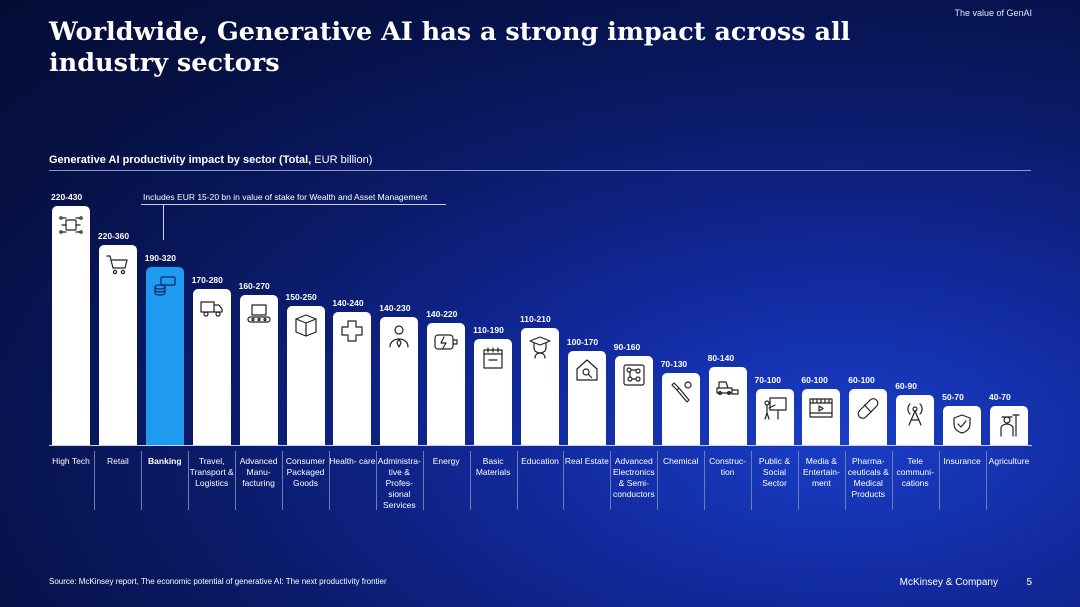  I want to click on bar-education, so click(540, 386).